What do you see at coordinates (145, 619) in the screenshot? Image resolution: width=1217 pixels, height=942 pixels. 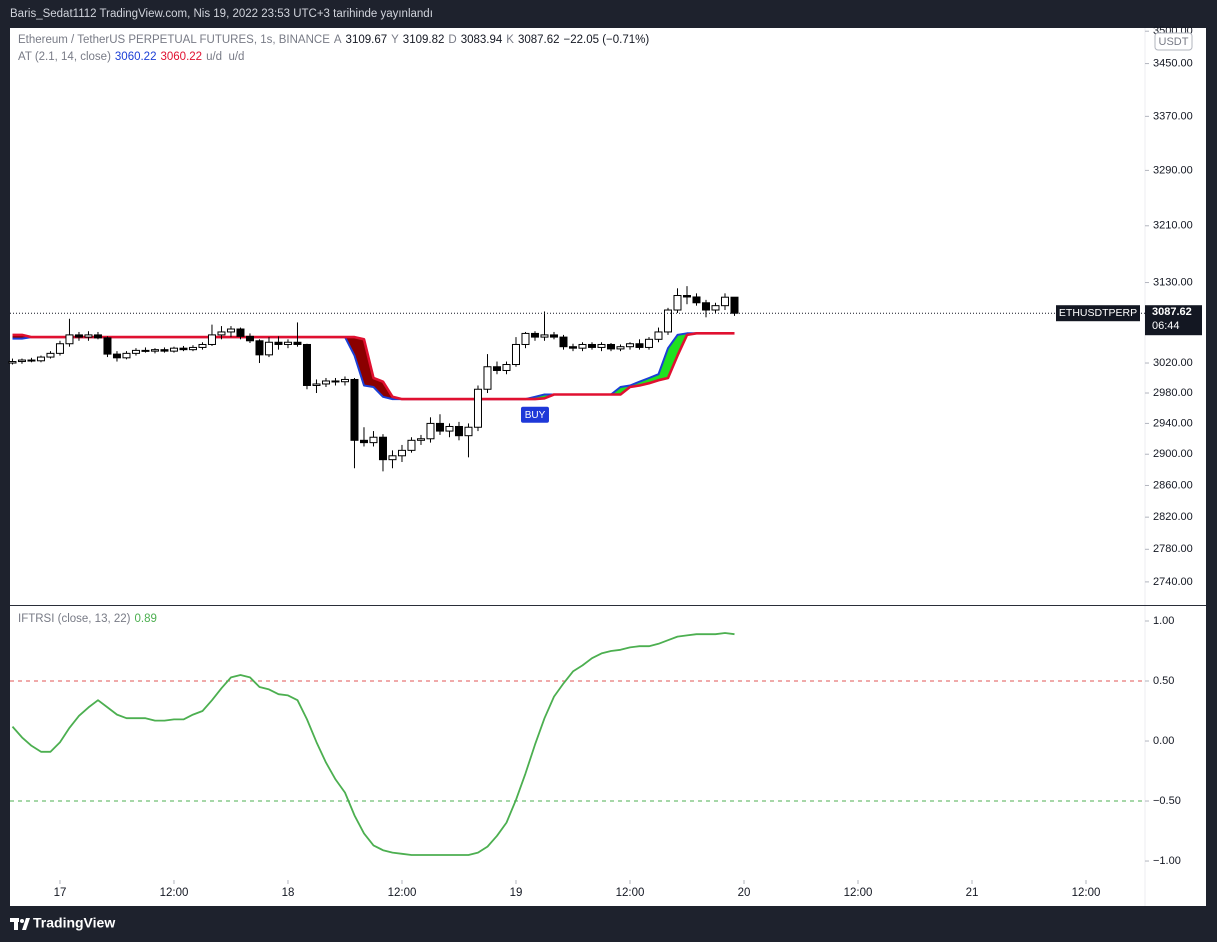 I see `oscillator-value: 0.89` at bounding box center [145, 619].